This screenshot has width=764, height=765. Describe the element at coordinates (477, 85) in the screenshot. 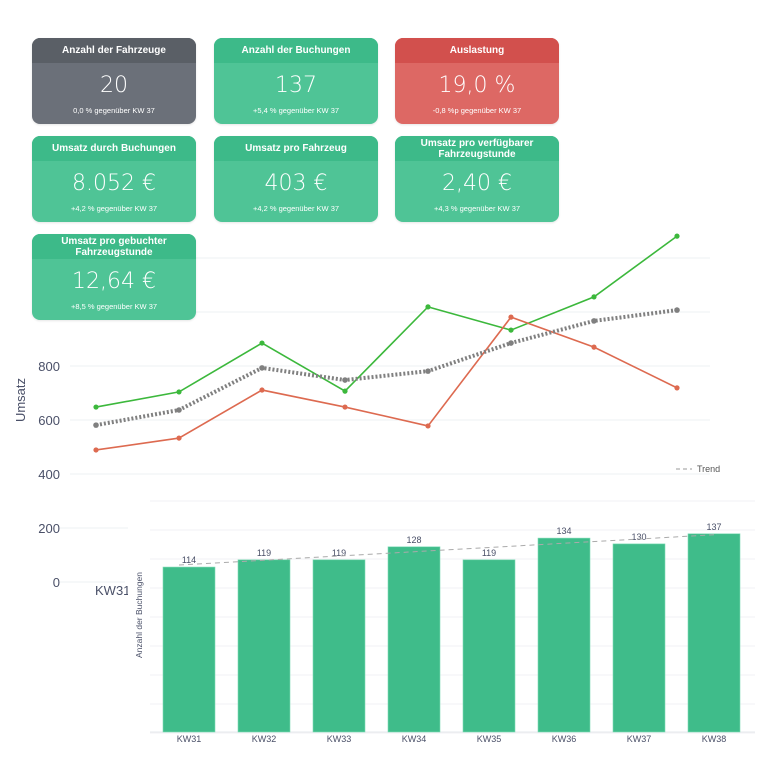

I see `kpi-value: 19,0 %` at that location.